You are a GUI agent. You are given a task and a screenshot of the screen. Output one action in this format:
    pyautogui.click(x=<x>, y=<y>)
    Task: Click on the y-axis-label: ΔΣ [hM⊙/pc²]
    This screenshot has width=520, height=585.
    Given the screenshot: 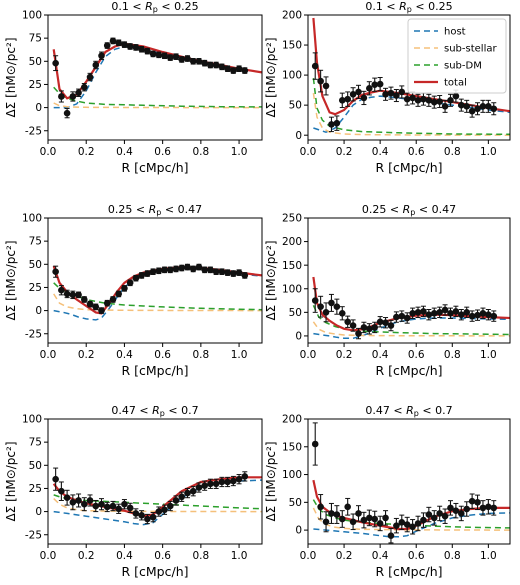 What is the action you would take?
    pyautogui.click(x=11, y=280)
    